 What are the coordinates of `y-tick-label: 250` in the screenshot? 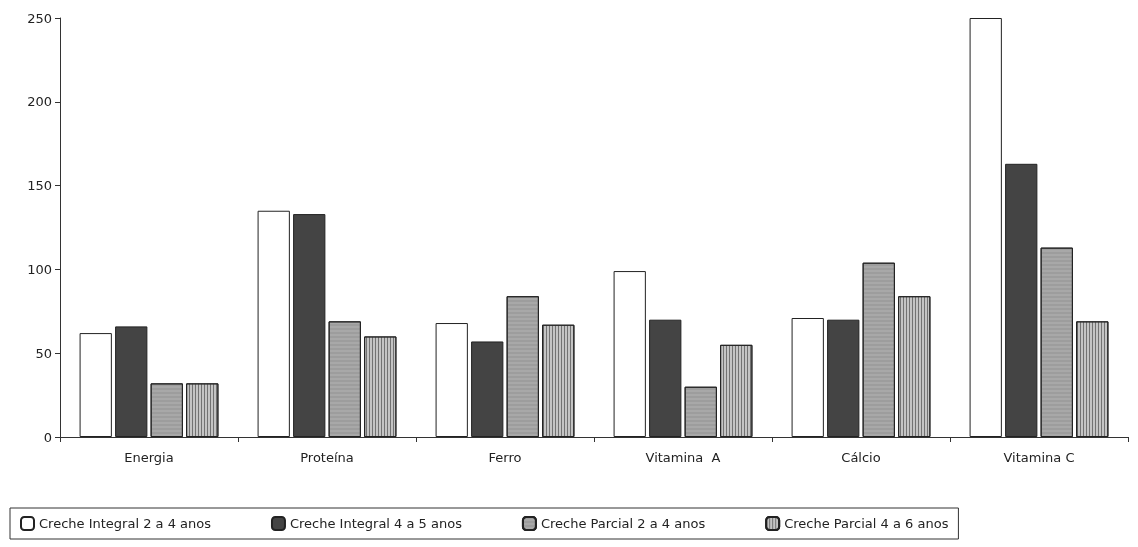 It's located at (39, 18).